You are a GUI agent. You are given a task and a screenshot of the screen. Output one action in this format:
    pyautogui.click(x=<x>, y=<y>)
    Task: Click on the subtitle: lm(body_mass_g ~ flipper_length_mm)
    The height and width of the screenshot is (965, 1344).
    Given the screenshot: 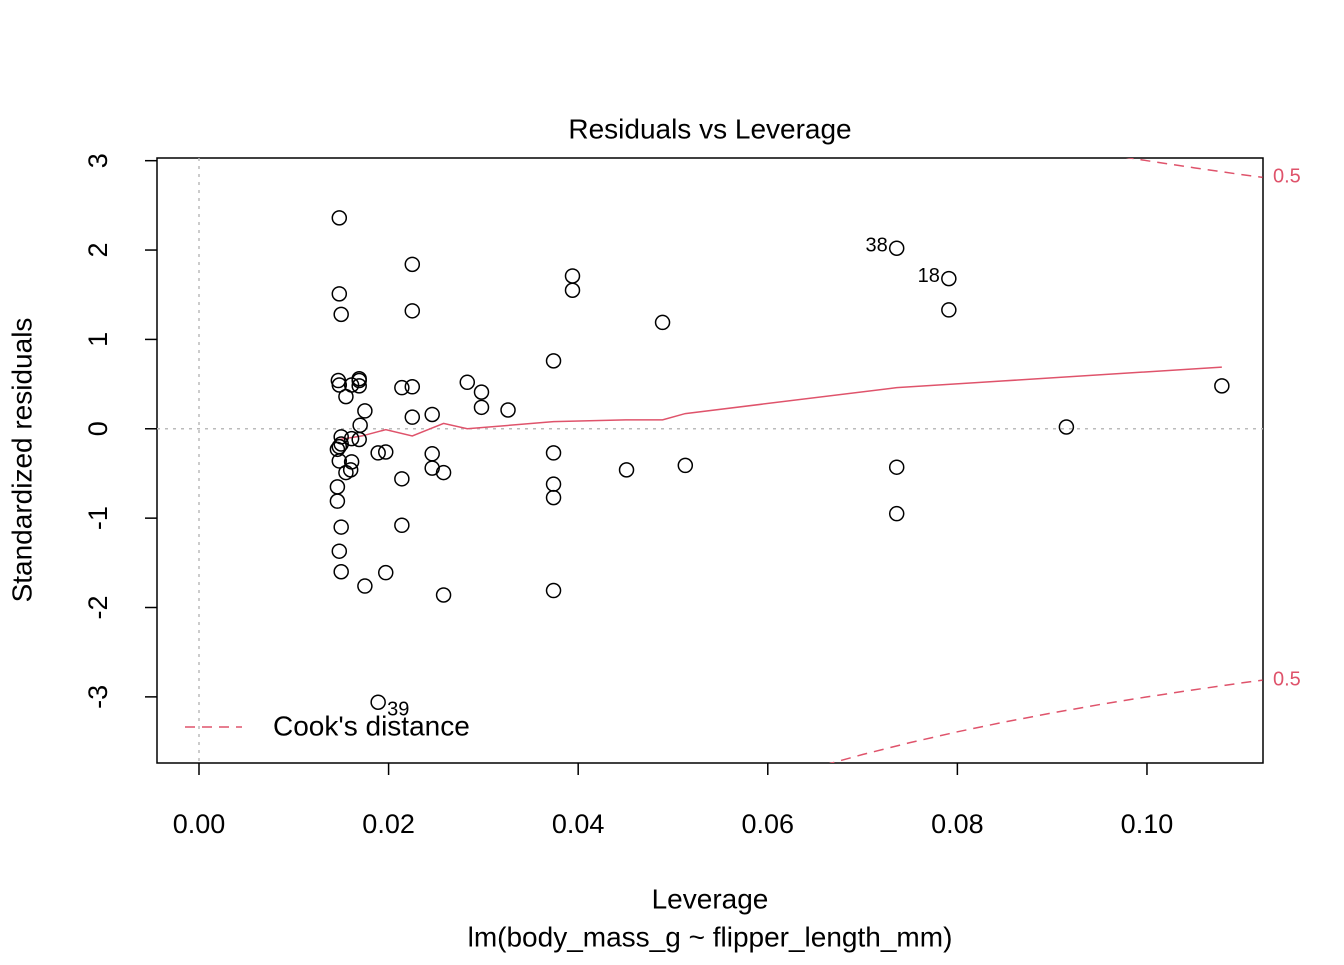 What is the action you would take?
    pyautogui.click(x=710, y=936)
    